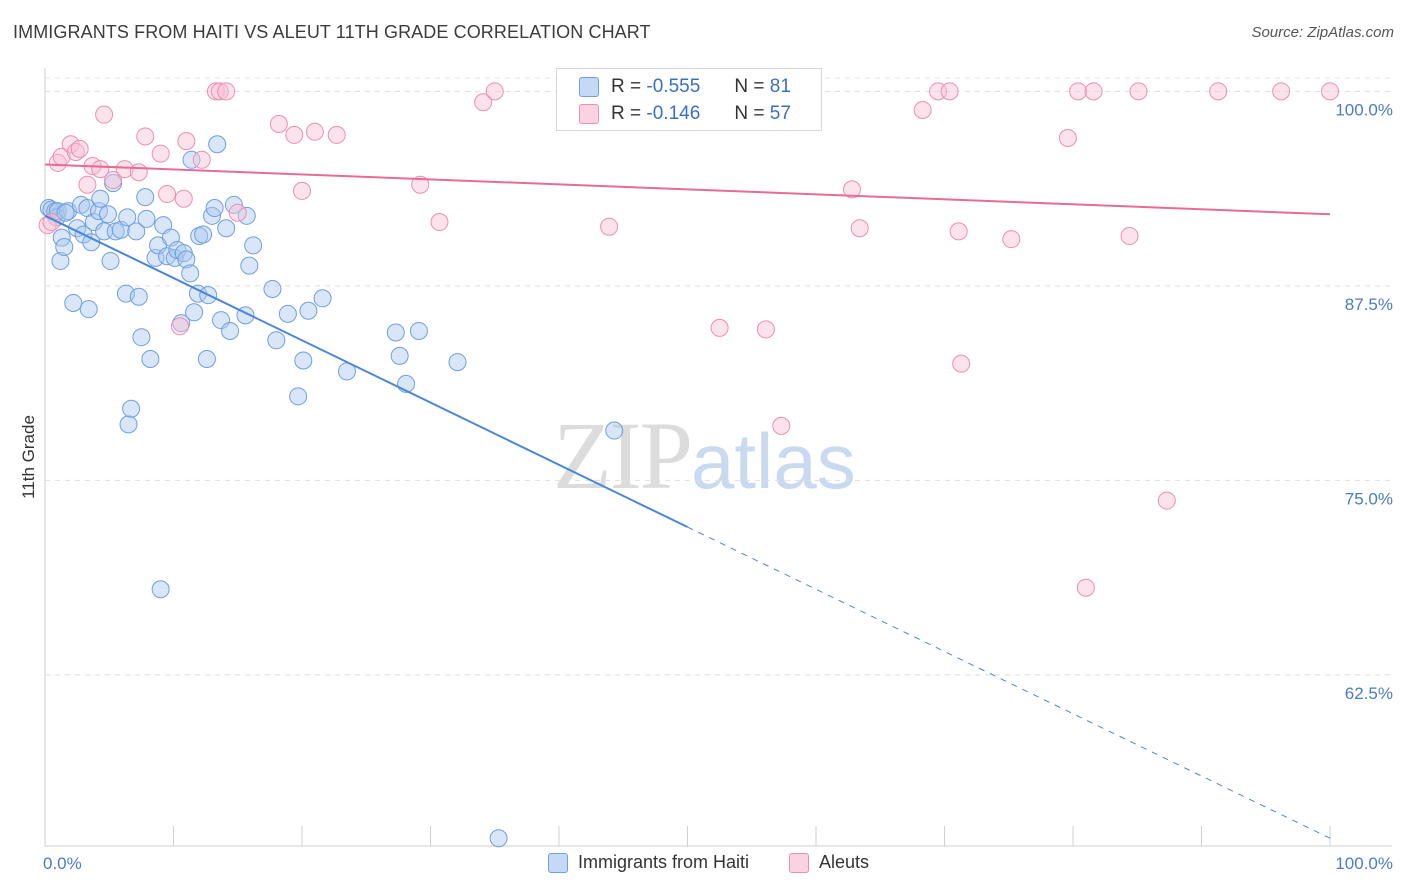  What do you see at coordinates (780, 86) in the screenshot?
I see `legend-n-value: 81` at bounding box center [780, 86].